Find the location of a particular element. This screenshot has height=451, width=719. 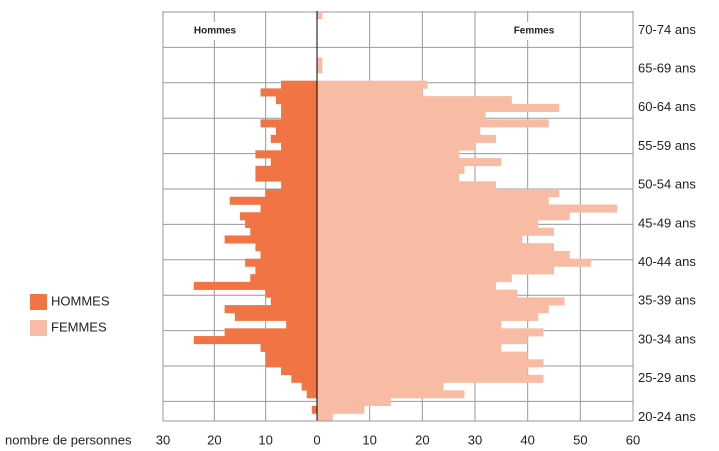

x-tick-label: 40 is located at coordinates (527, 439).